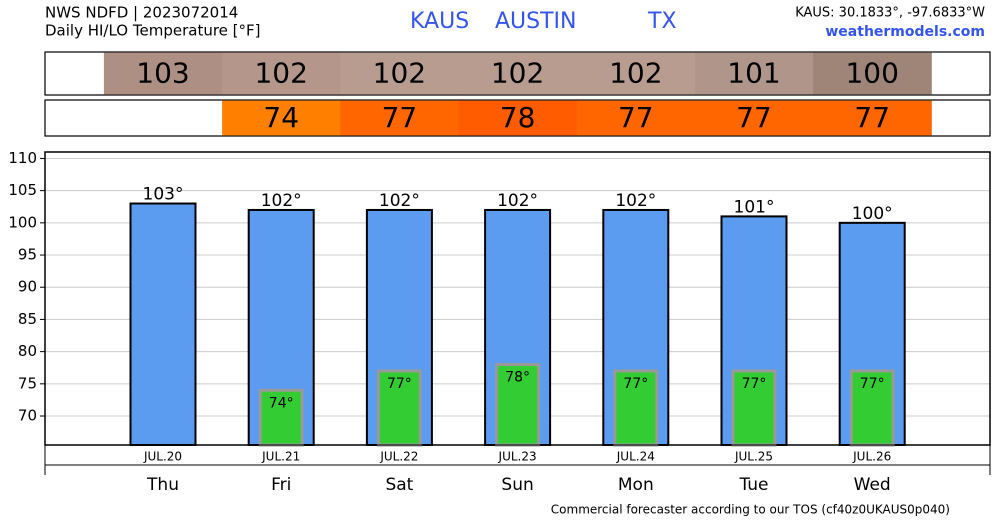  Describe the element at coordinates (163, 324) in the screenshot. I see `hi-bar` at that location.